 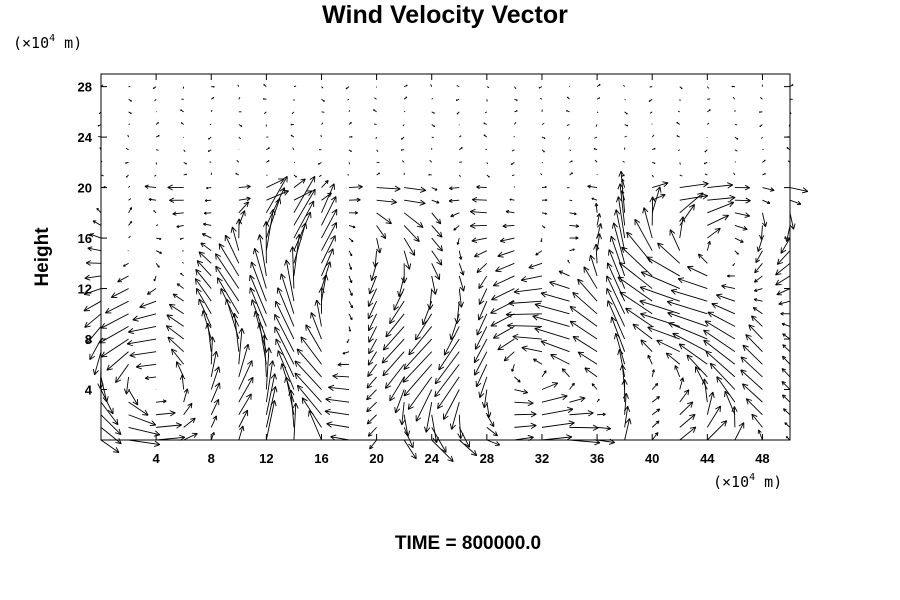 I want to click on chart-title: Wind Velocity Vector, so click(x=445, y=15).